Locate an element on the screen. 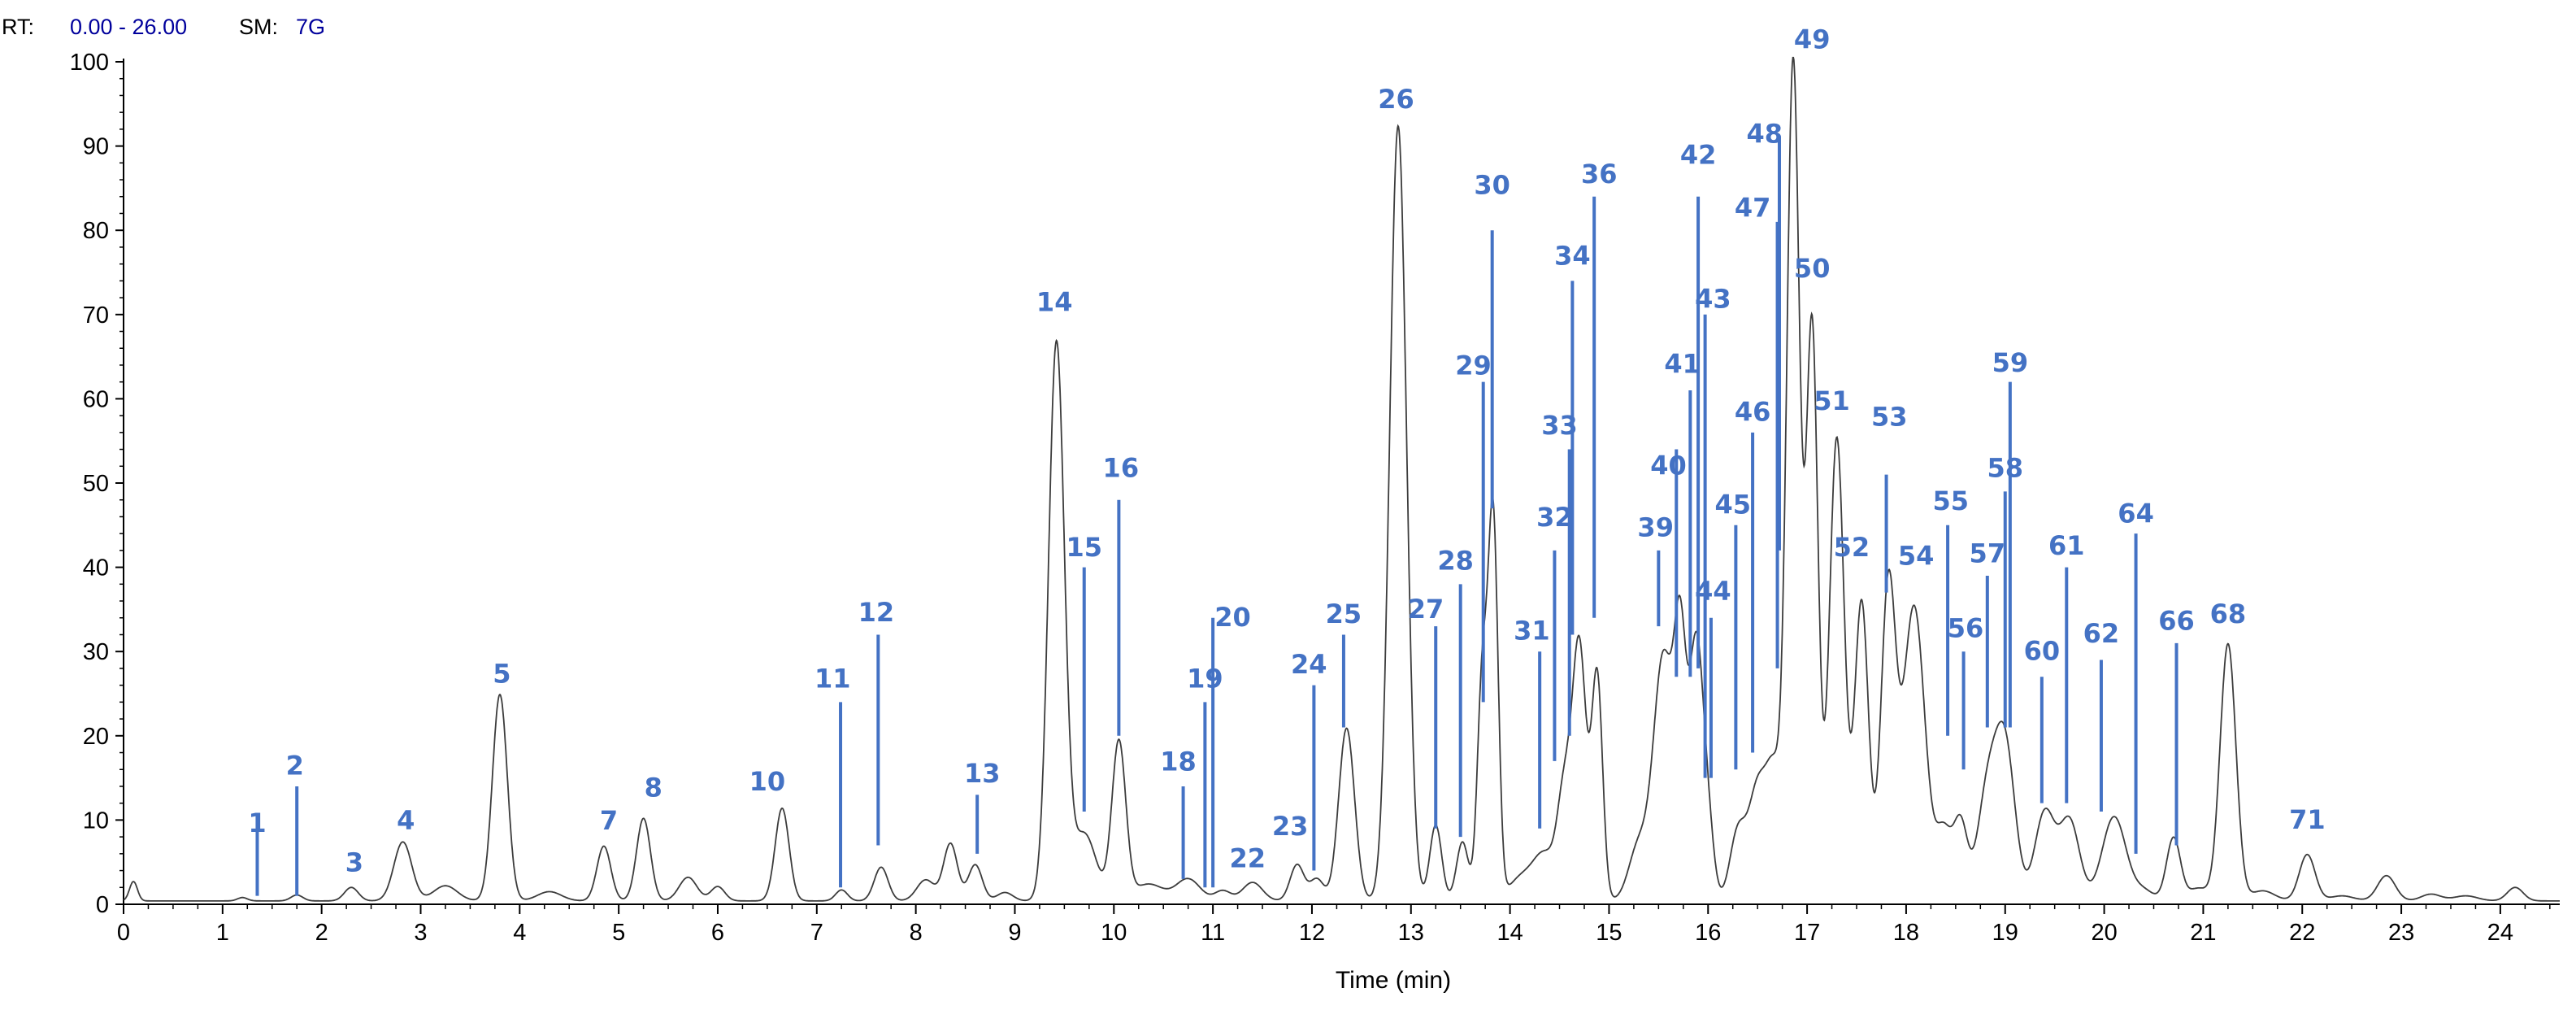 The height and width of the screenshot is (1010, 2576). peak-label: 28 is located at coordinates (1455, 561).